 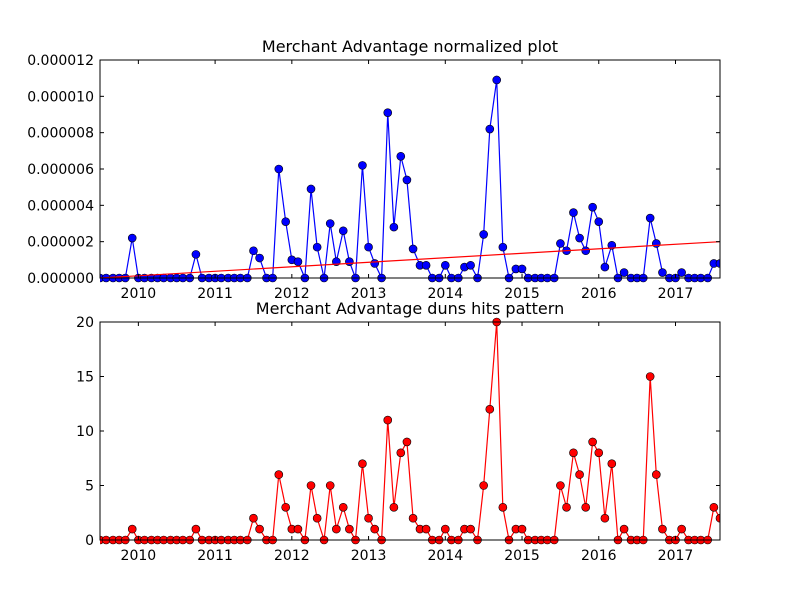 I want to click on normalized-x-tick-label: 2013, so click(x=369, y=294).